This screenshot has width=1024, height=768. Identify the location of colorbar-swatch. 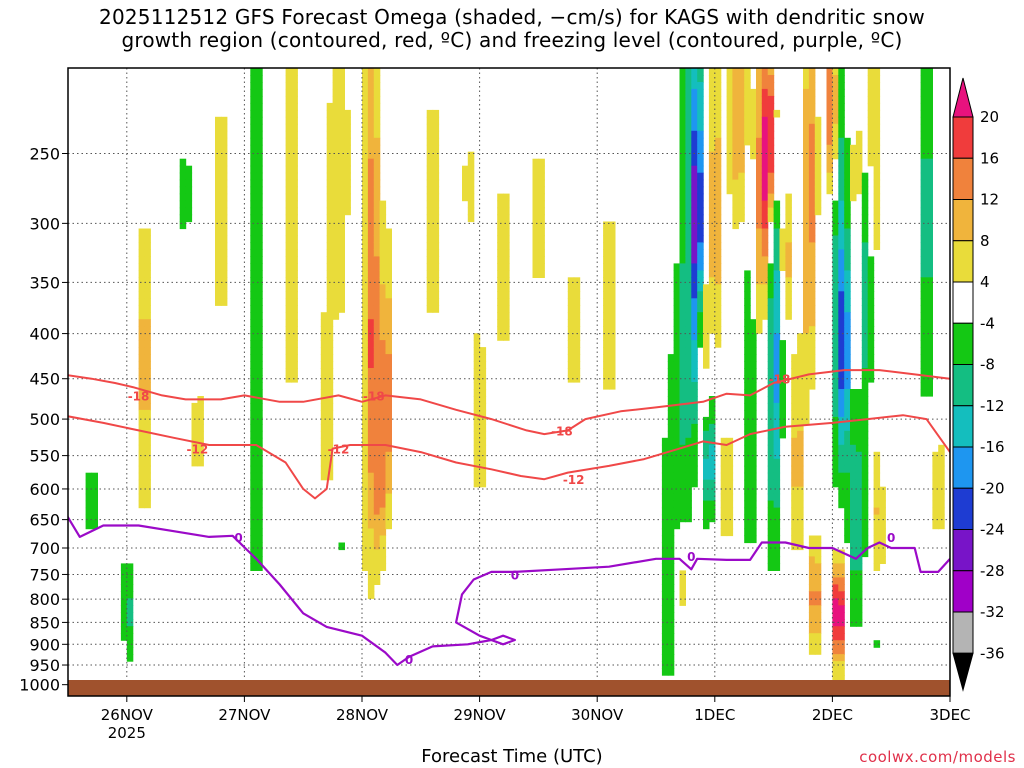
(963, 385).